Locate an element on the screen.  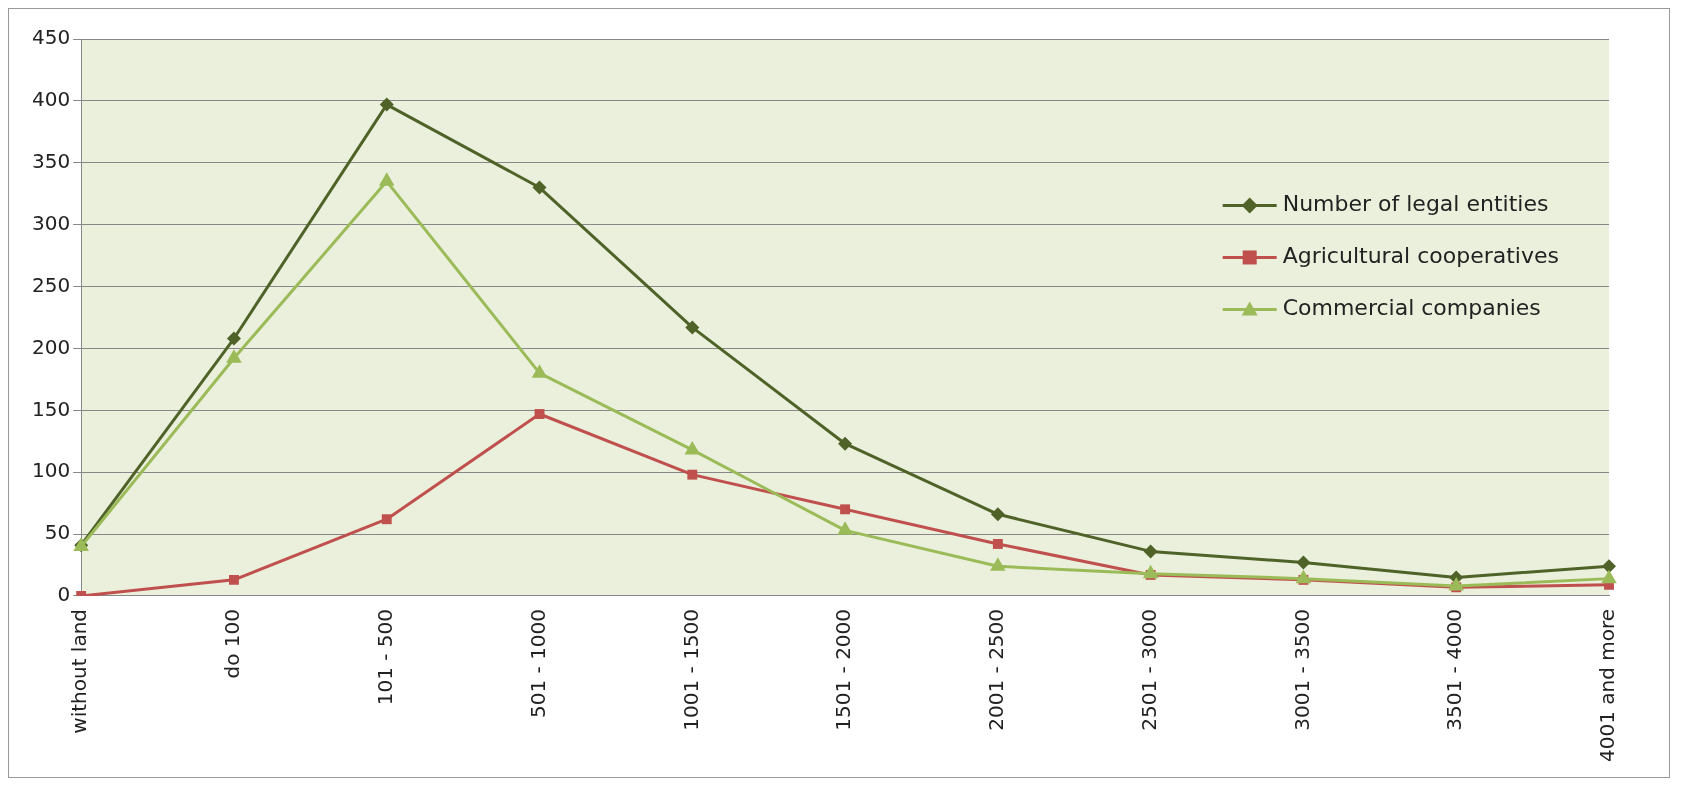
y-tick-label: 0 is located at coordinates (64, 594).